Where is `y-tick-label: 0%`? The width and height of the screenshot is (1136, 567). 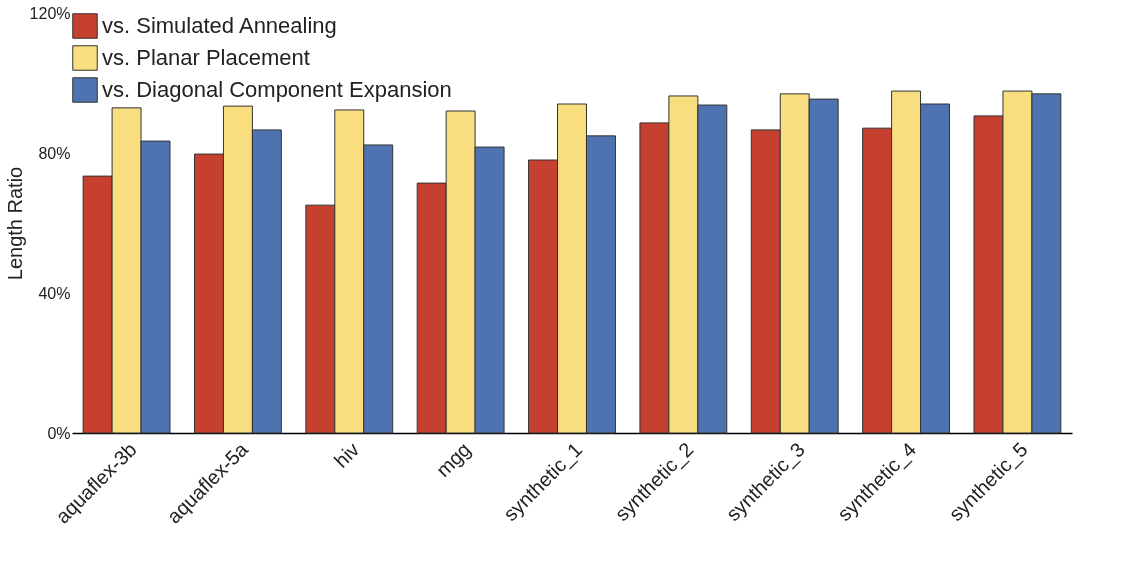
y-tick-label: 0% is located at coordinates (59, 433).